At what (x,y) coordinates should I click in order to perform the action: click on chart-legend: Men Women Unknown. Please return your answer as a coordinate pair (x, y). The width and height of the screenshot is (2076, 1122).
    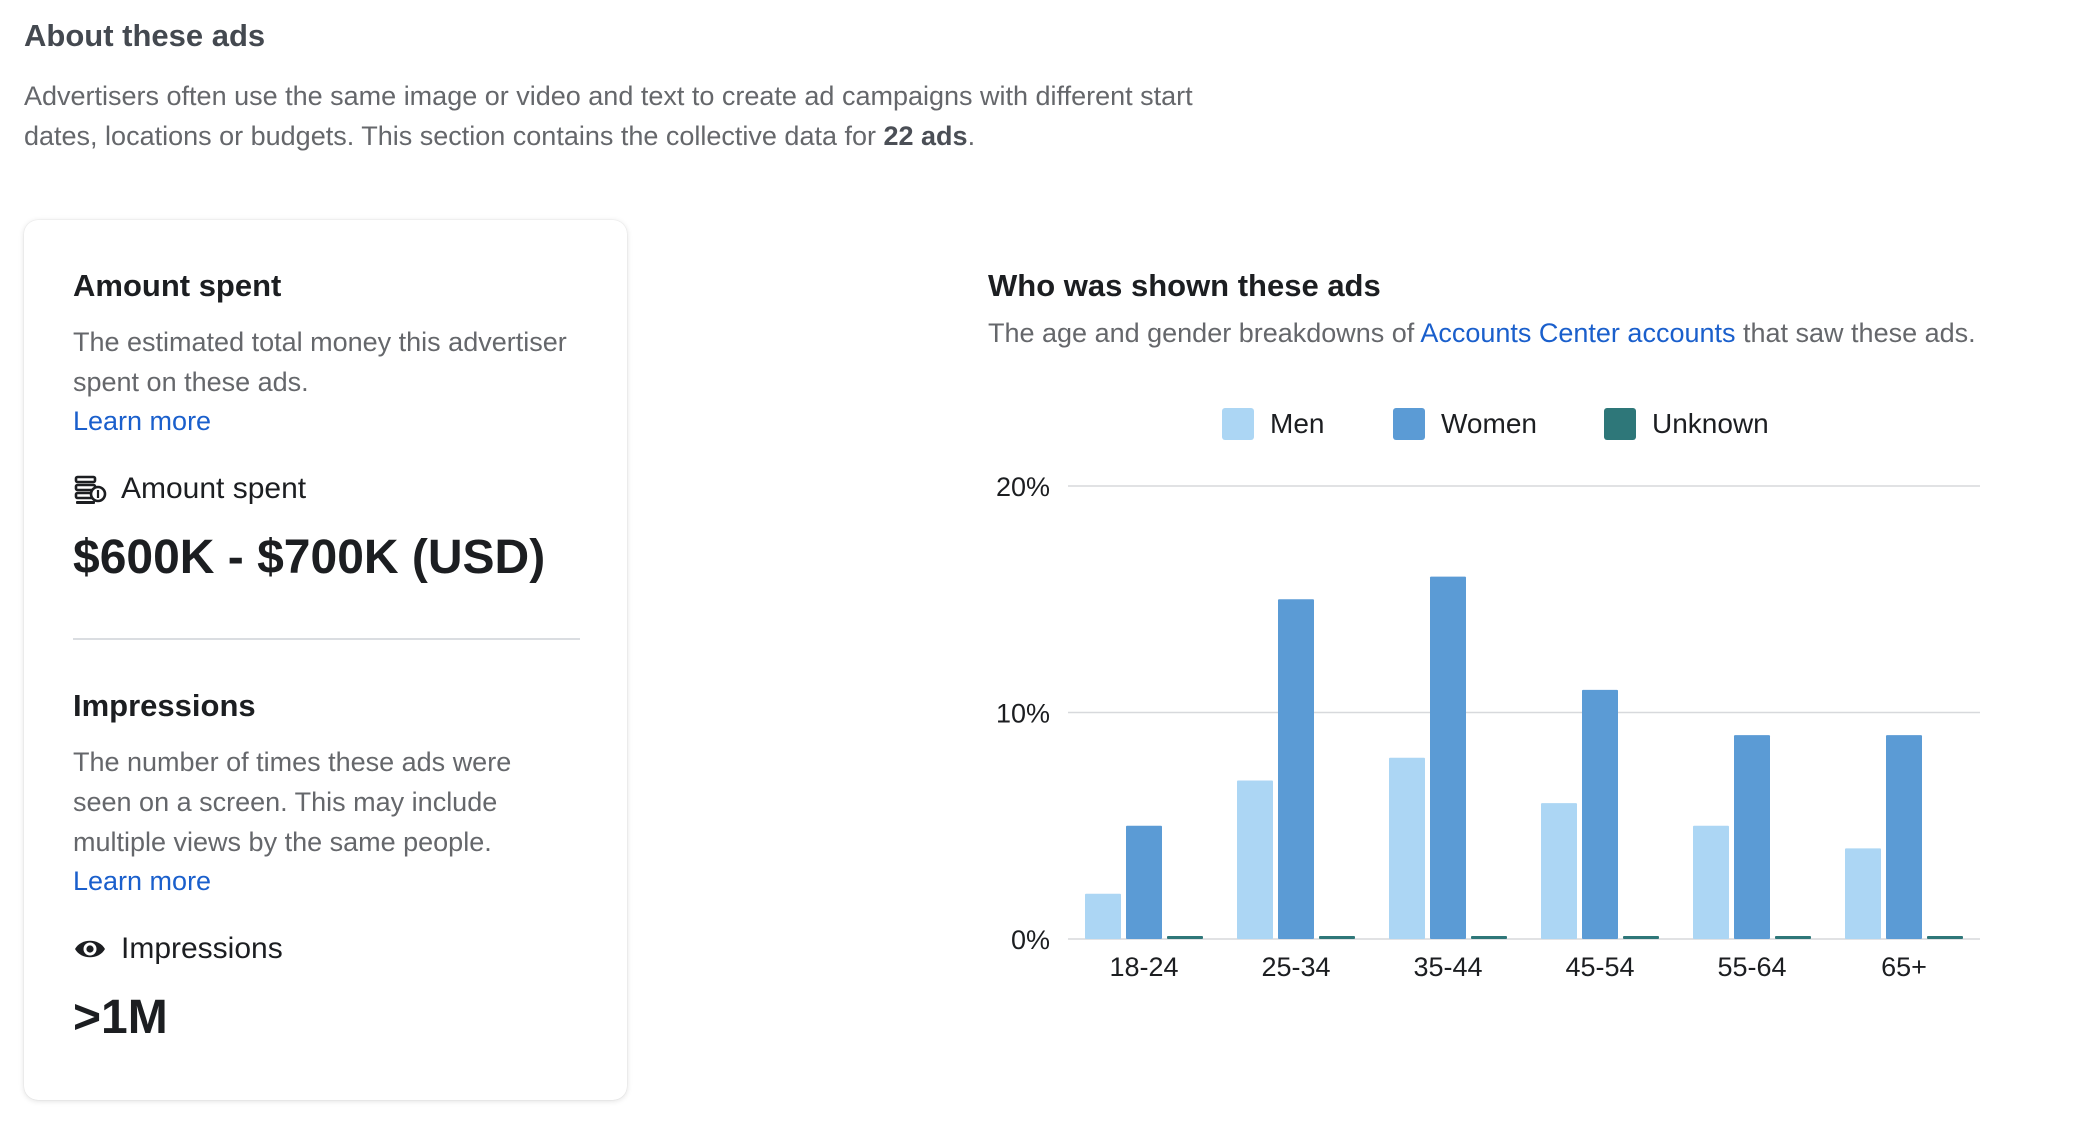
    Looking at the image, I should click on (1038, 428).